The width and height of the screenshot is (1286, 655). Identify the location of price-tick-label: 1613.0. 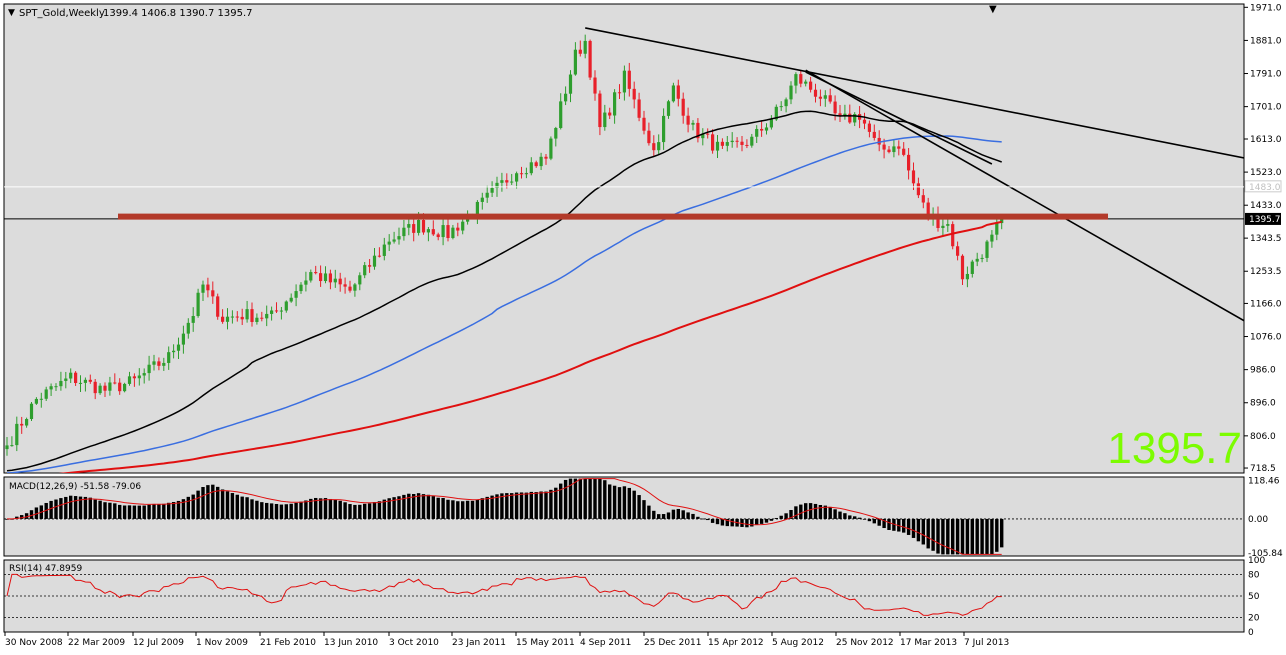
(1266, 140).